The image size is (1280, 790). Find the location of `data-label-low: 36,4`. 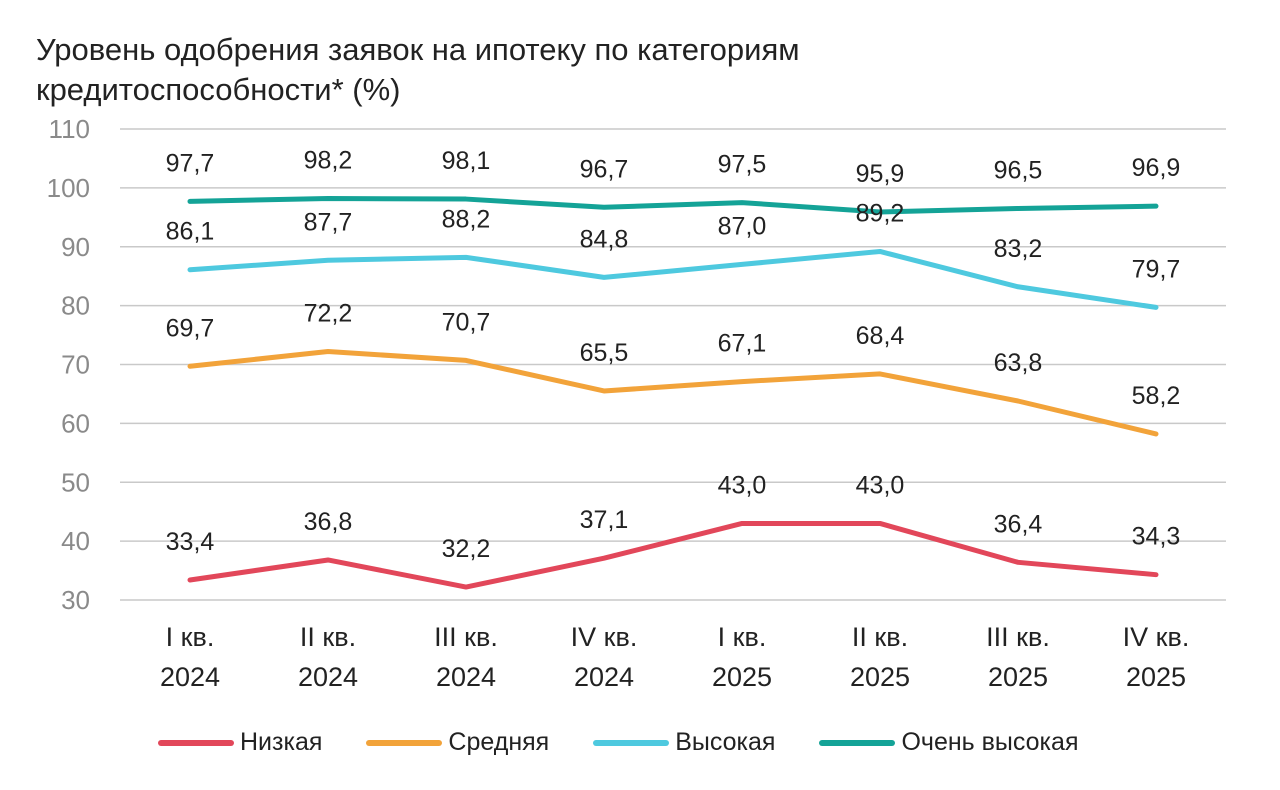

data-label-low: 36,4 is located at coordinates (1018, 524).